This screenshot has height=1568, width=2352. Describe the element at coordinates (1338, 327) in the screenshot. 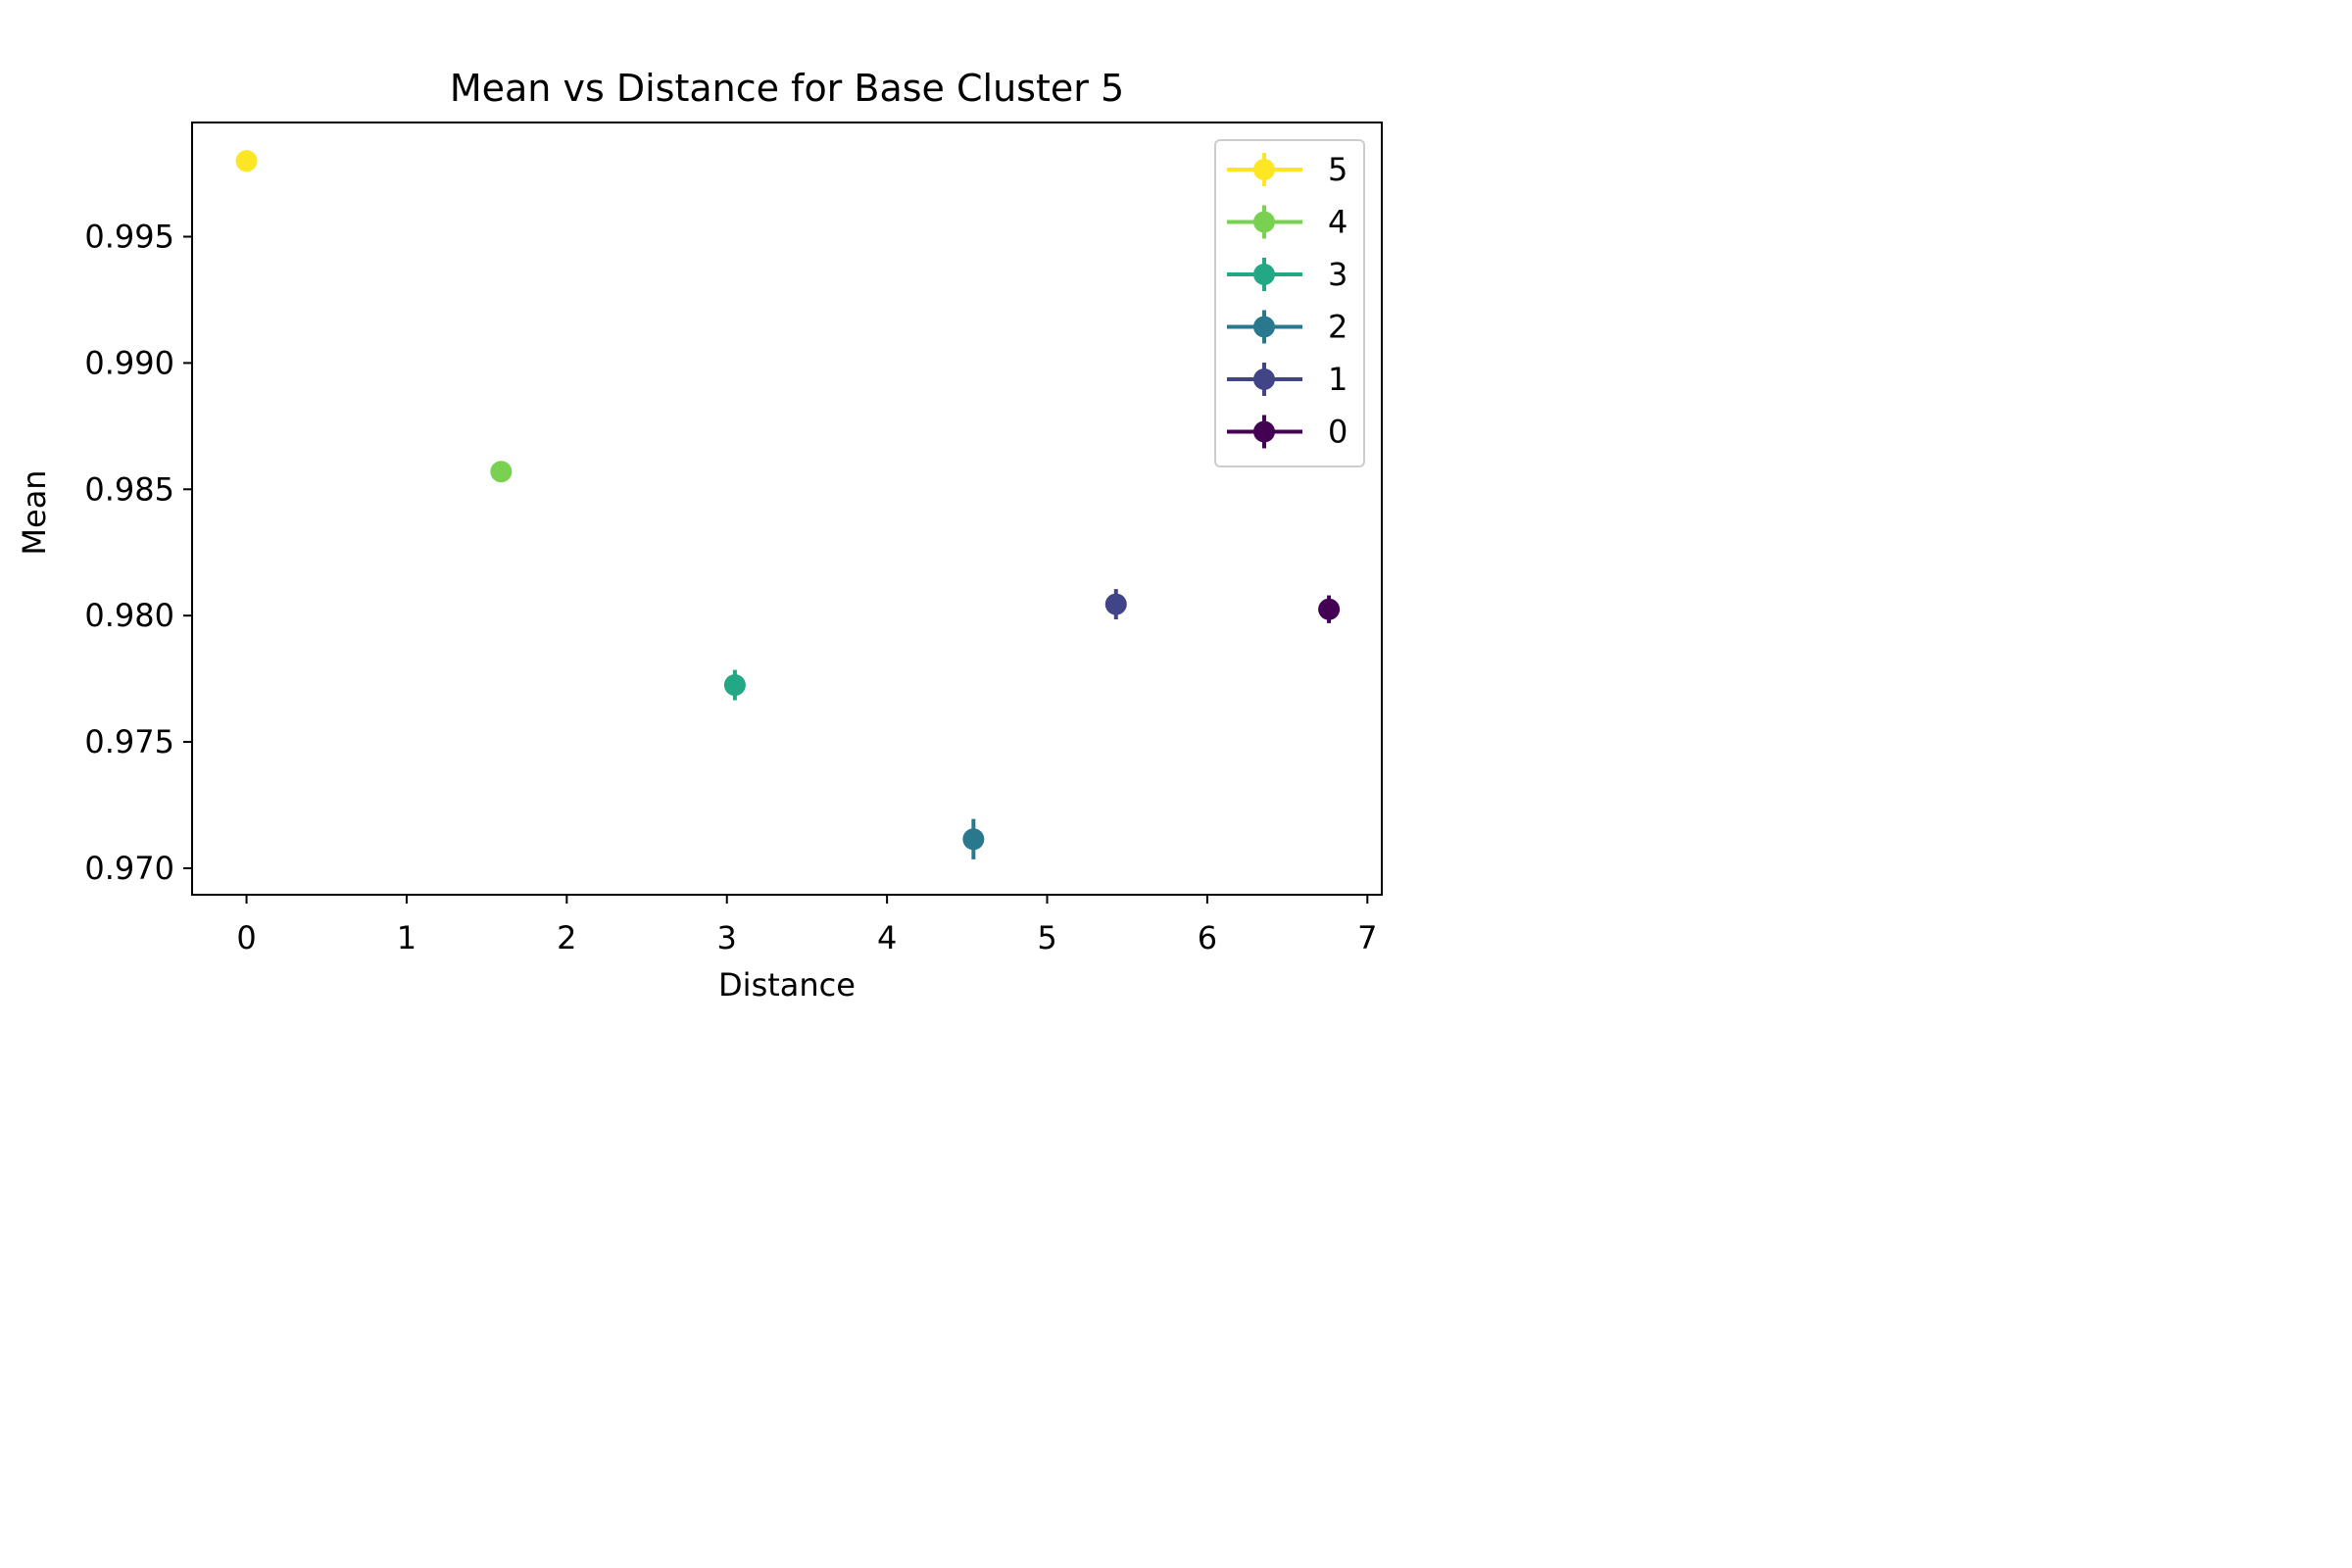

I see `legend-label: 2` at that location.